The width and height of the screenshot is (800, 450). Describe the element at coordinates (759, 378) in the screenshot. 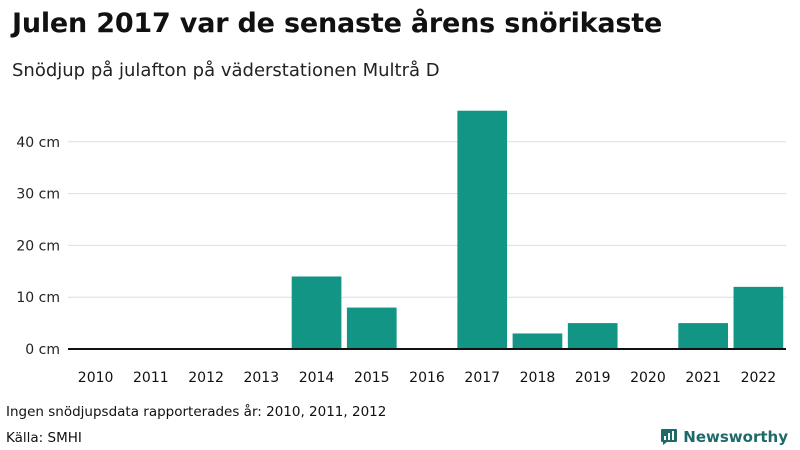

I see `x-tick-label: 2022` at that location.